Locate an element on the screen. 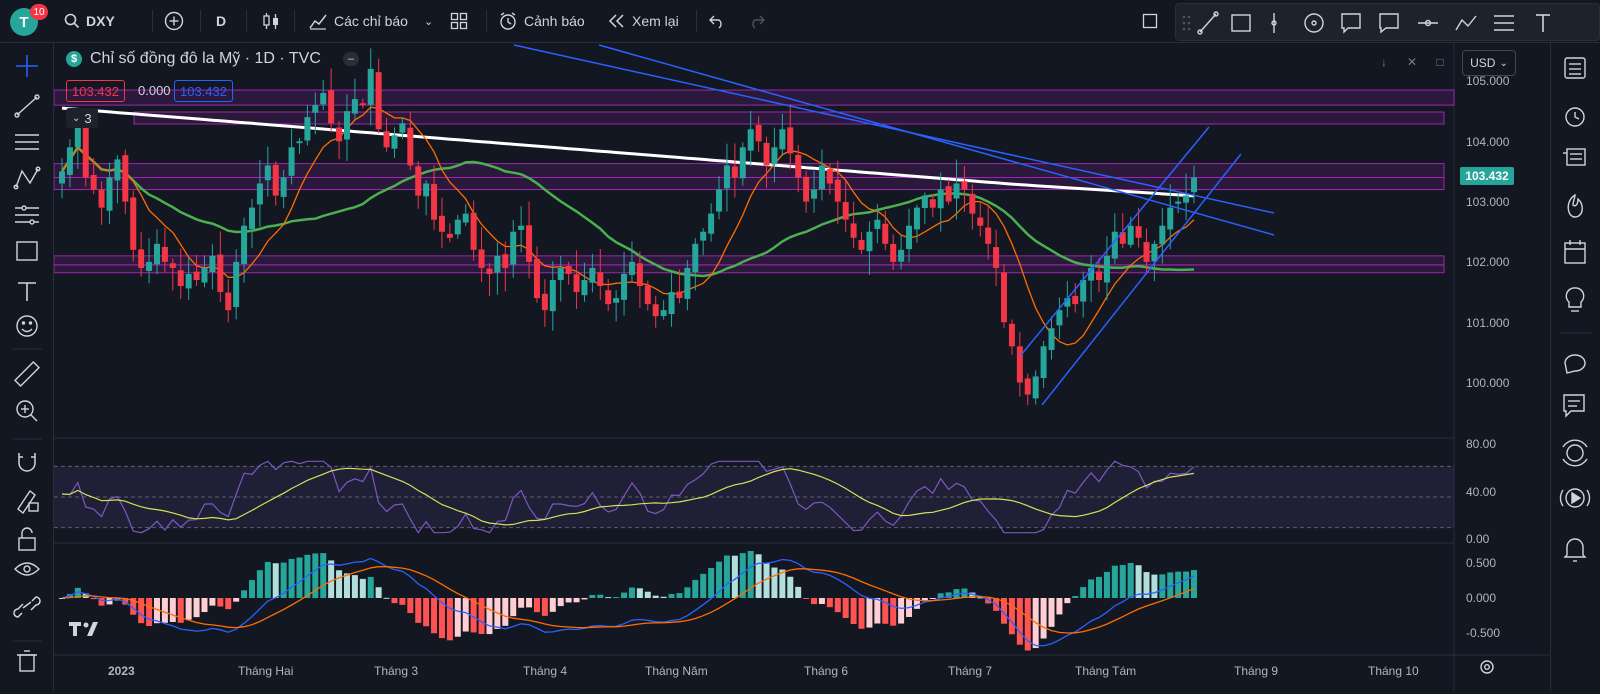 Image resolution: width=1600 pixels, height=694 pixels. compare-button is located at coordinates (174, 21).